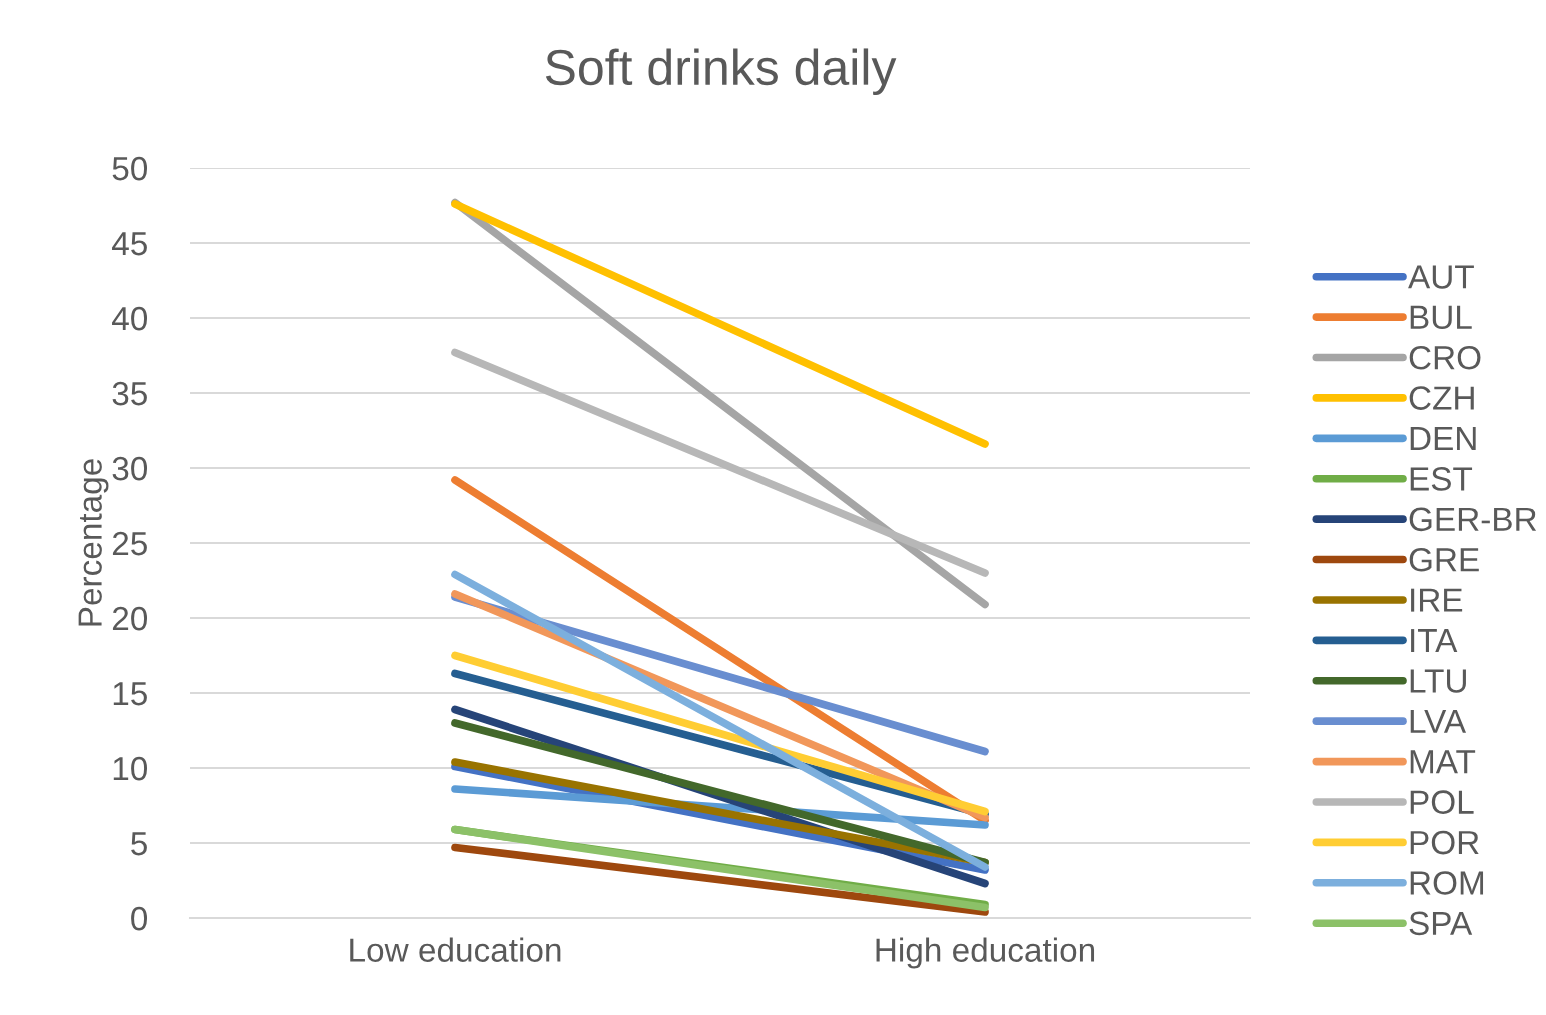 The height and width of the screenshot is (1015, 1546). Describe the element at coordinates (1445, 357) in the screenshot. I see `legend-label: CRO` at that location.